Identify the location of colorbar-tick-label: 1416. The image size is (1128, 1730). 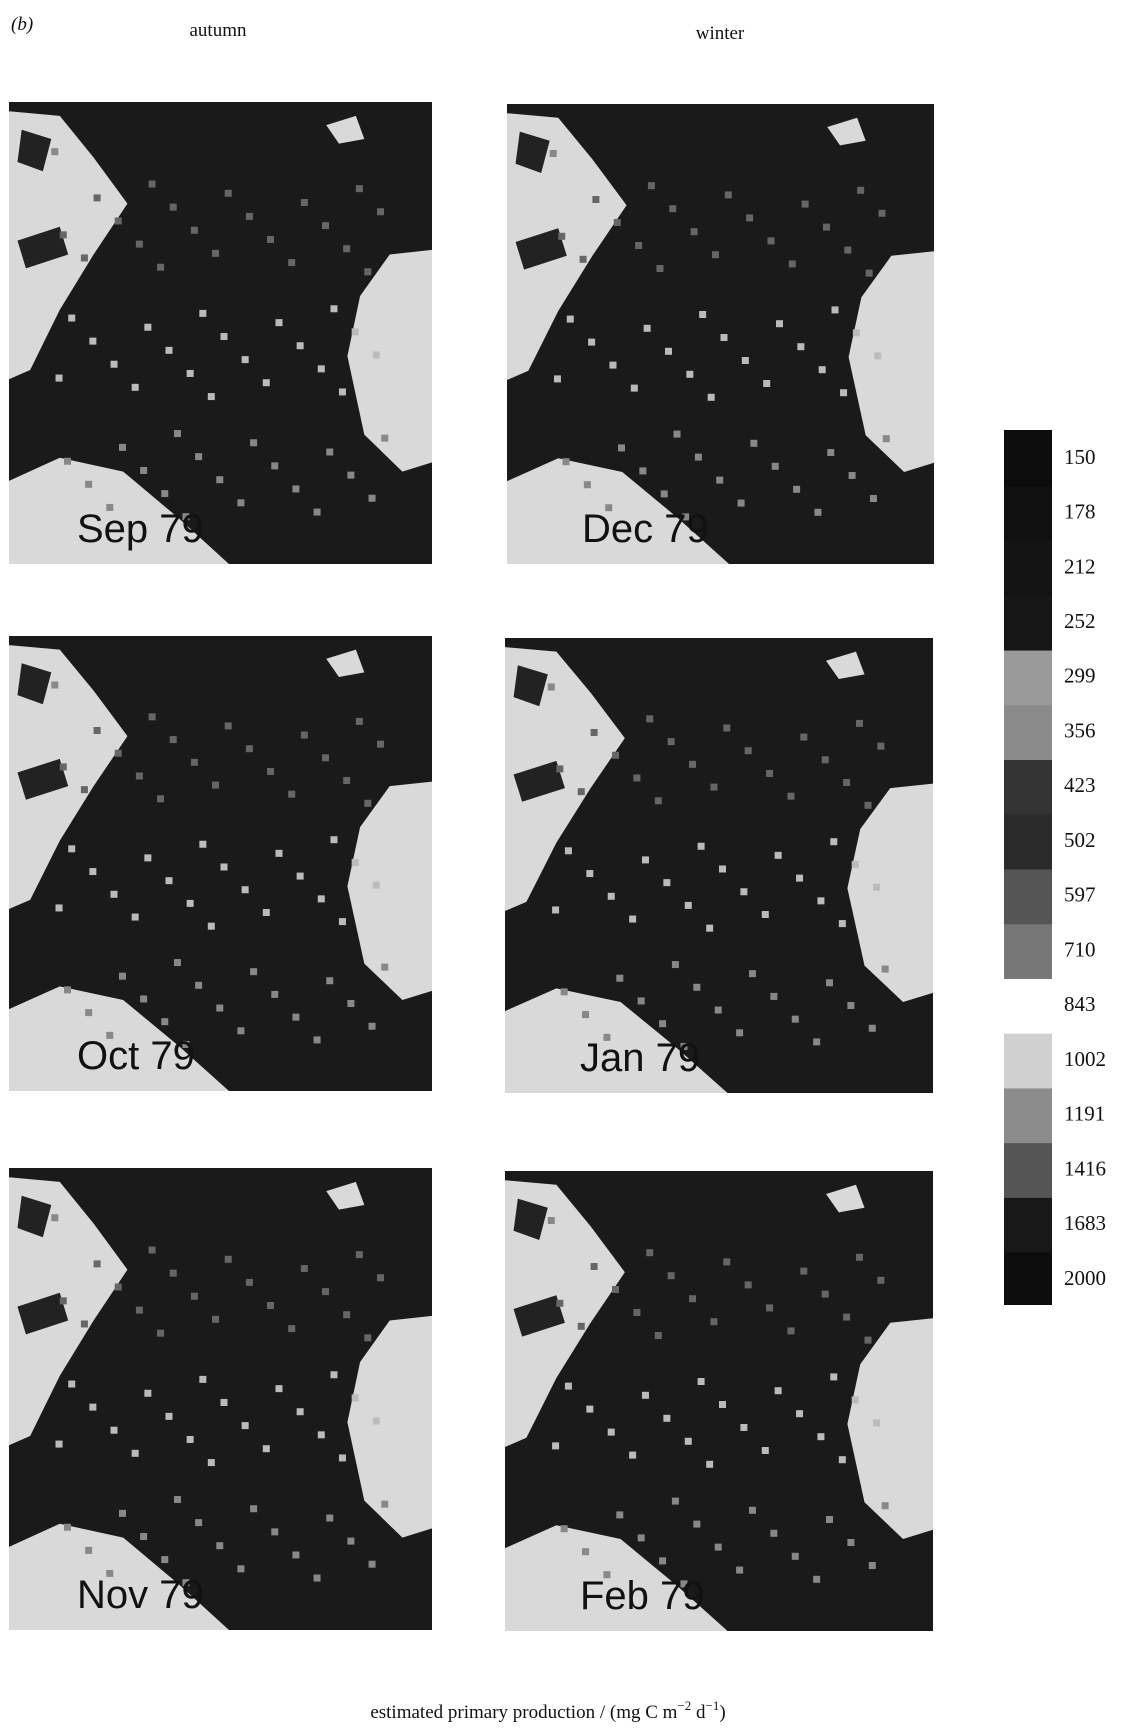
(1085, 1168).